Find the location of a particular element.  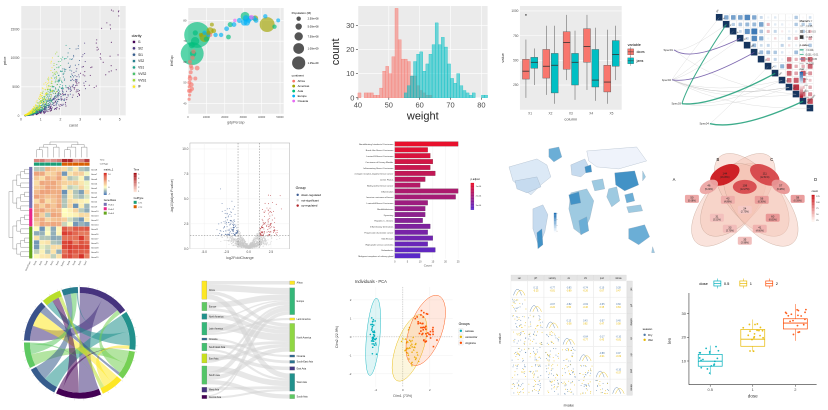

svg-text: 5 is located at coordinates (120, 120).